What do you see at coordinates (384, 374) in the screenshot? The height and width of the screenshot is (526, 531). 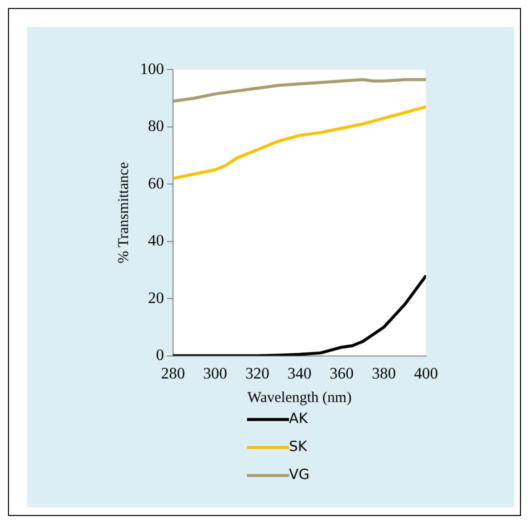 I see `x-tick-label: 380` at bounding box center [384, 374].